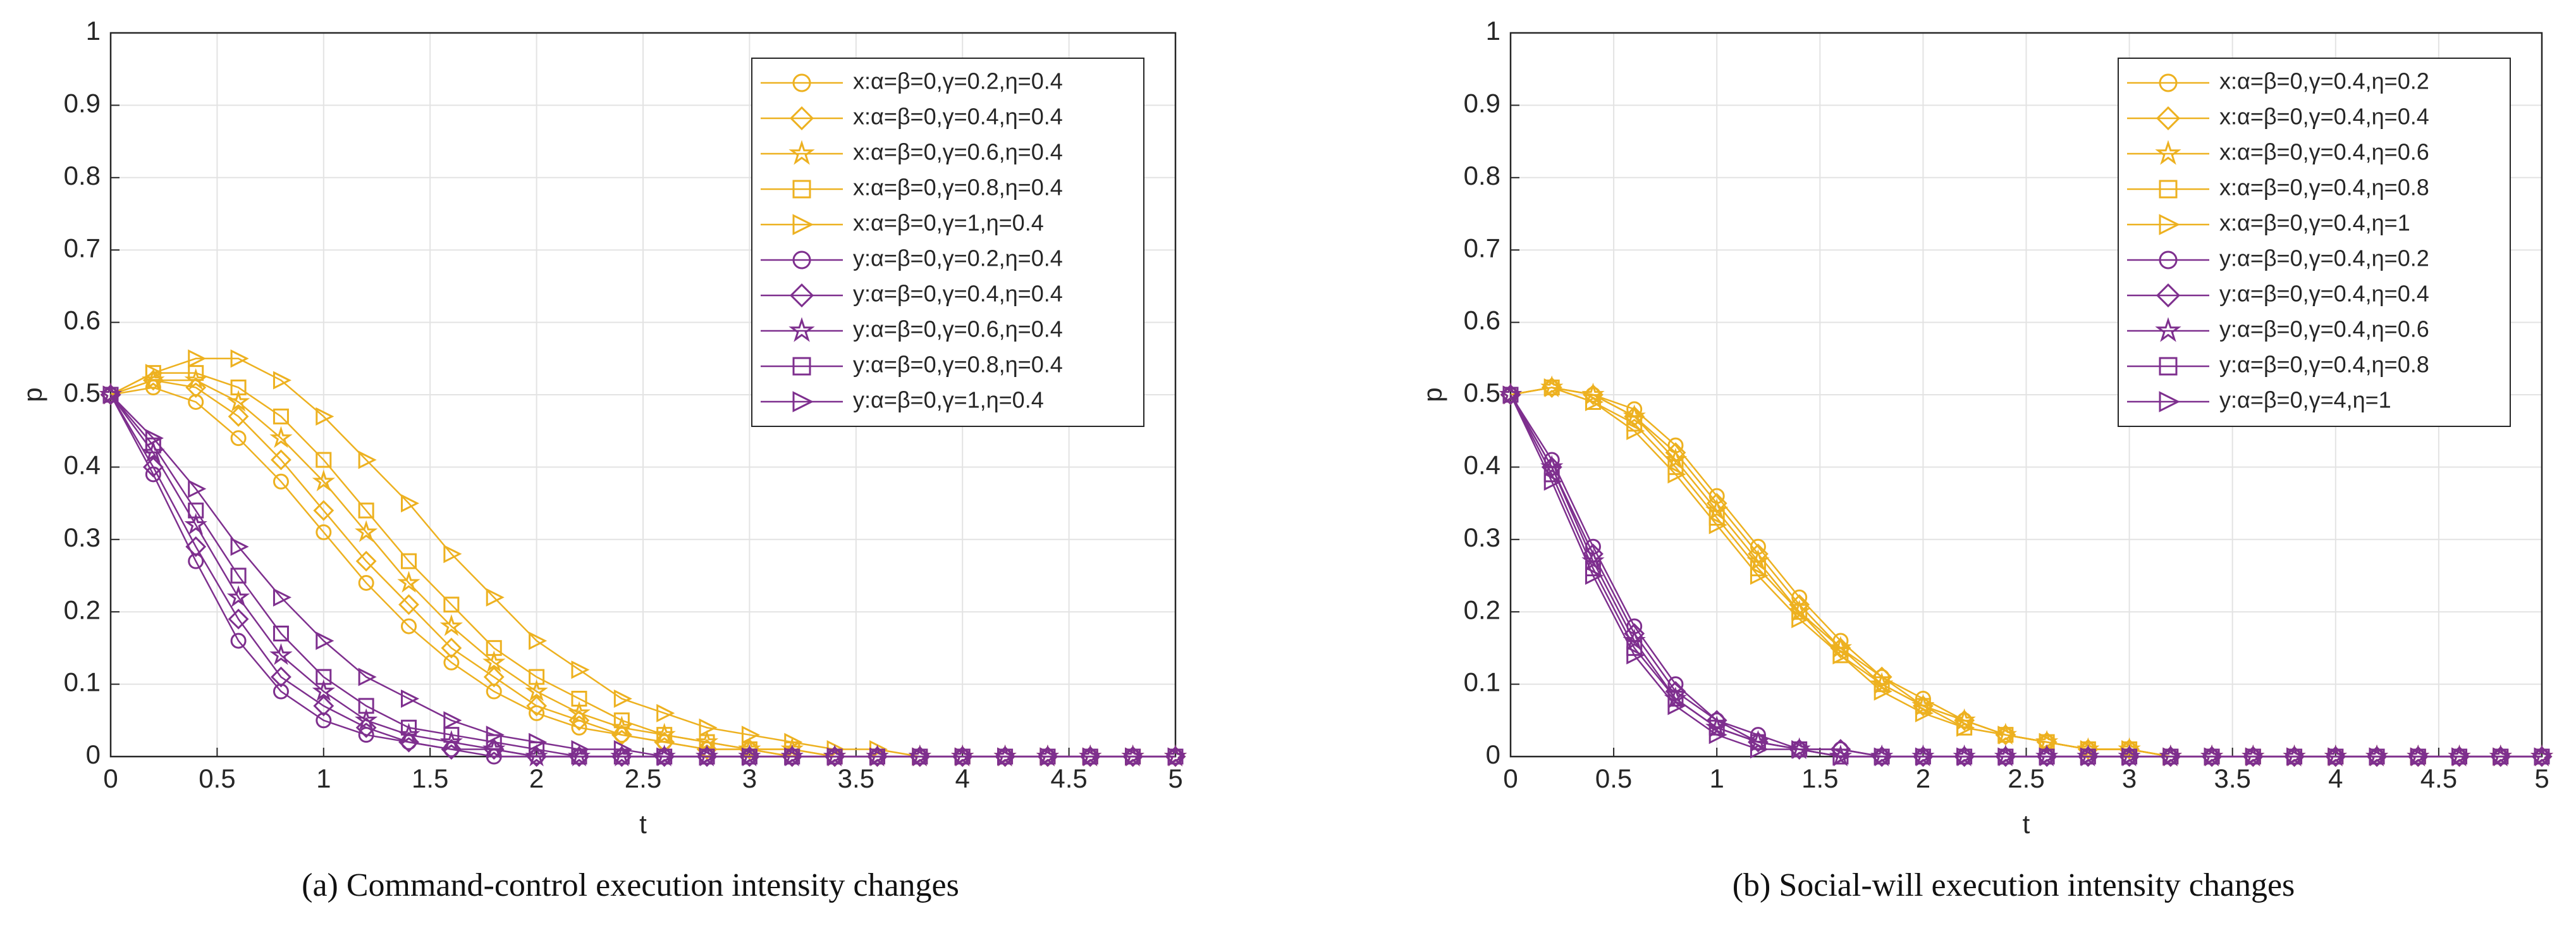 This screenshot has height=928, width=2576. Describe the element at coordinates (110, 778) in the screenshot. I see `x-tick-label: 0` at that location.